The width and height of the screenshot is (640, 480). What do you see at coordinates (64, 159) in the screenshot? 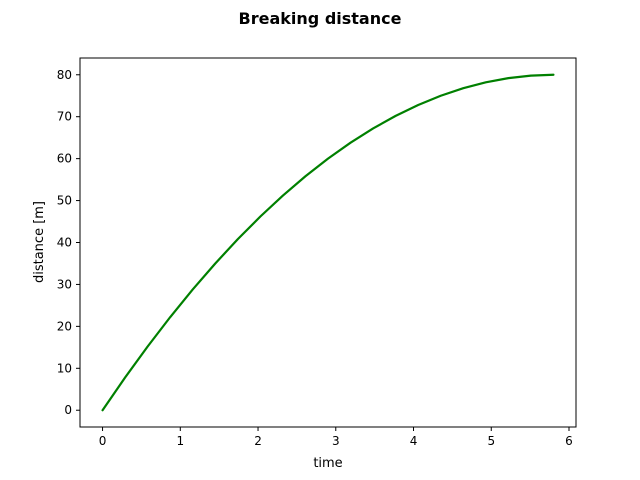
I see `y-tick-label-6: 60` at bounding box center [64, 159].